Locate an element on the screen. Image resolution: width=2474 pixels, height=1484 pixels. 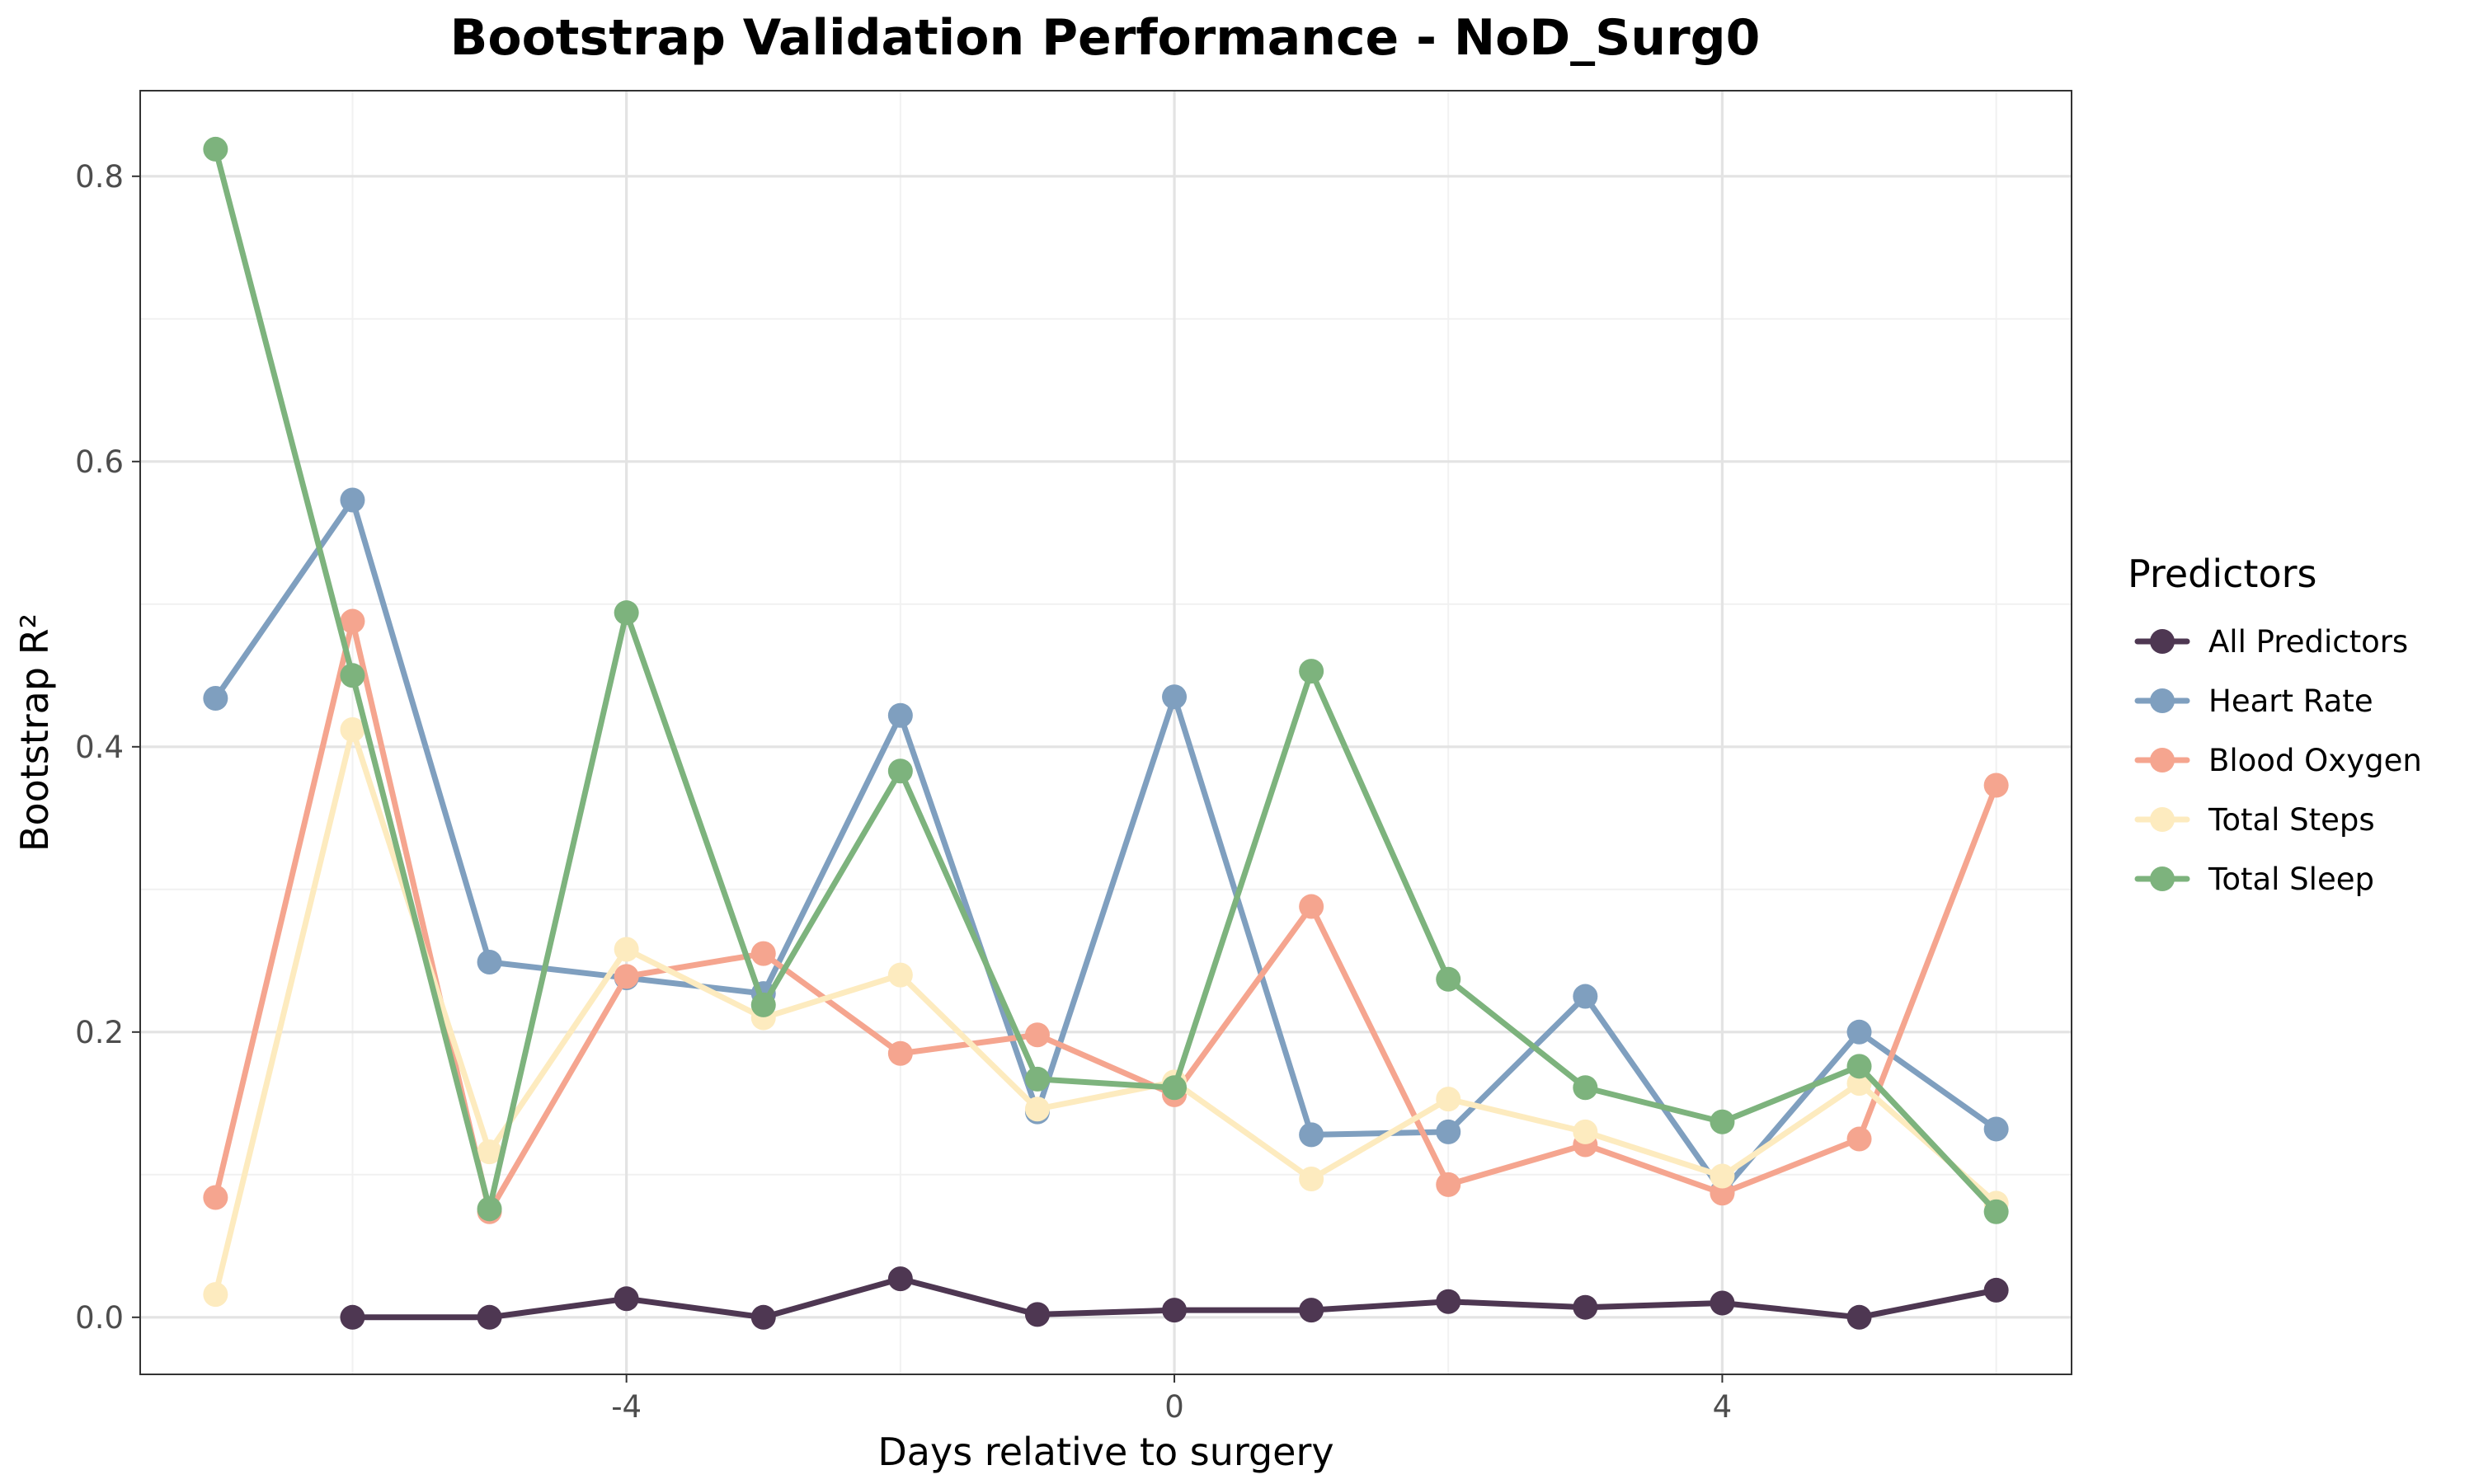
y-tick-label: 0.0 is located at coordinates (99, 1318).